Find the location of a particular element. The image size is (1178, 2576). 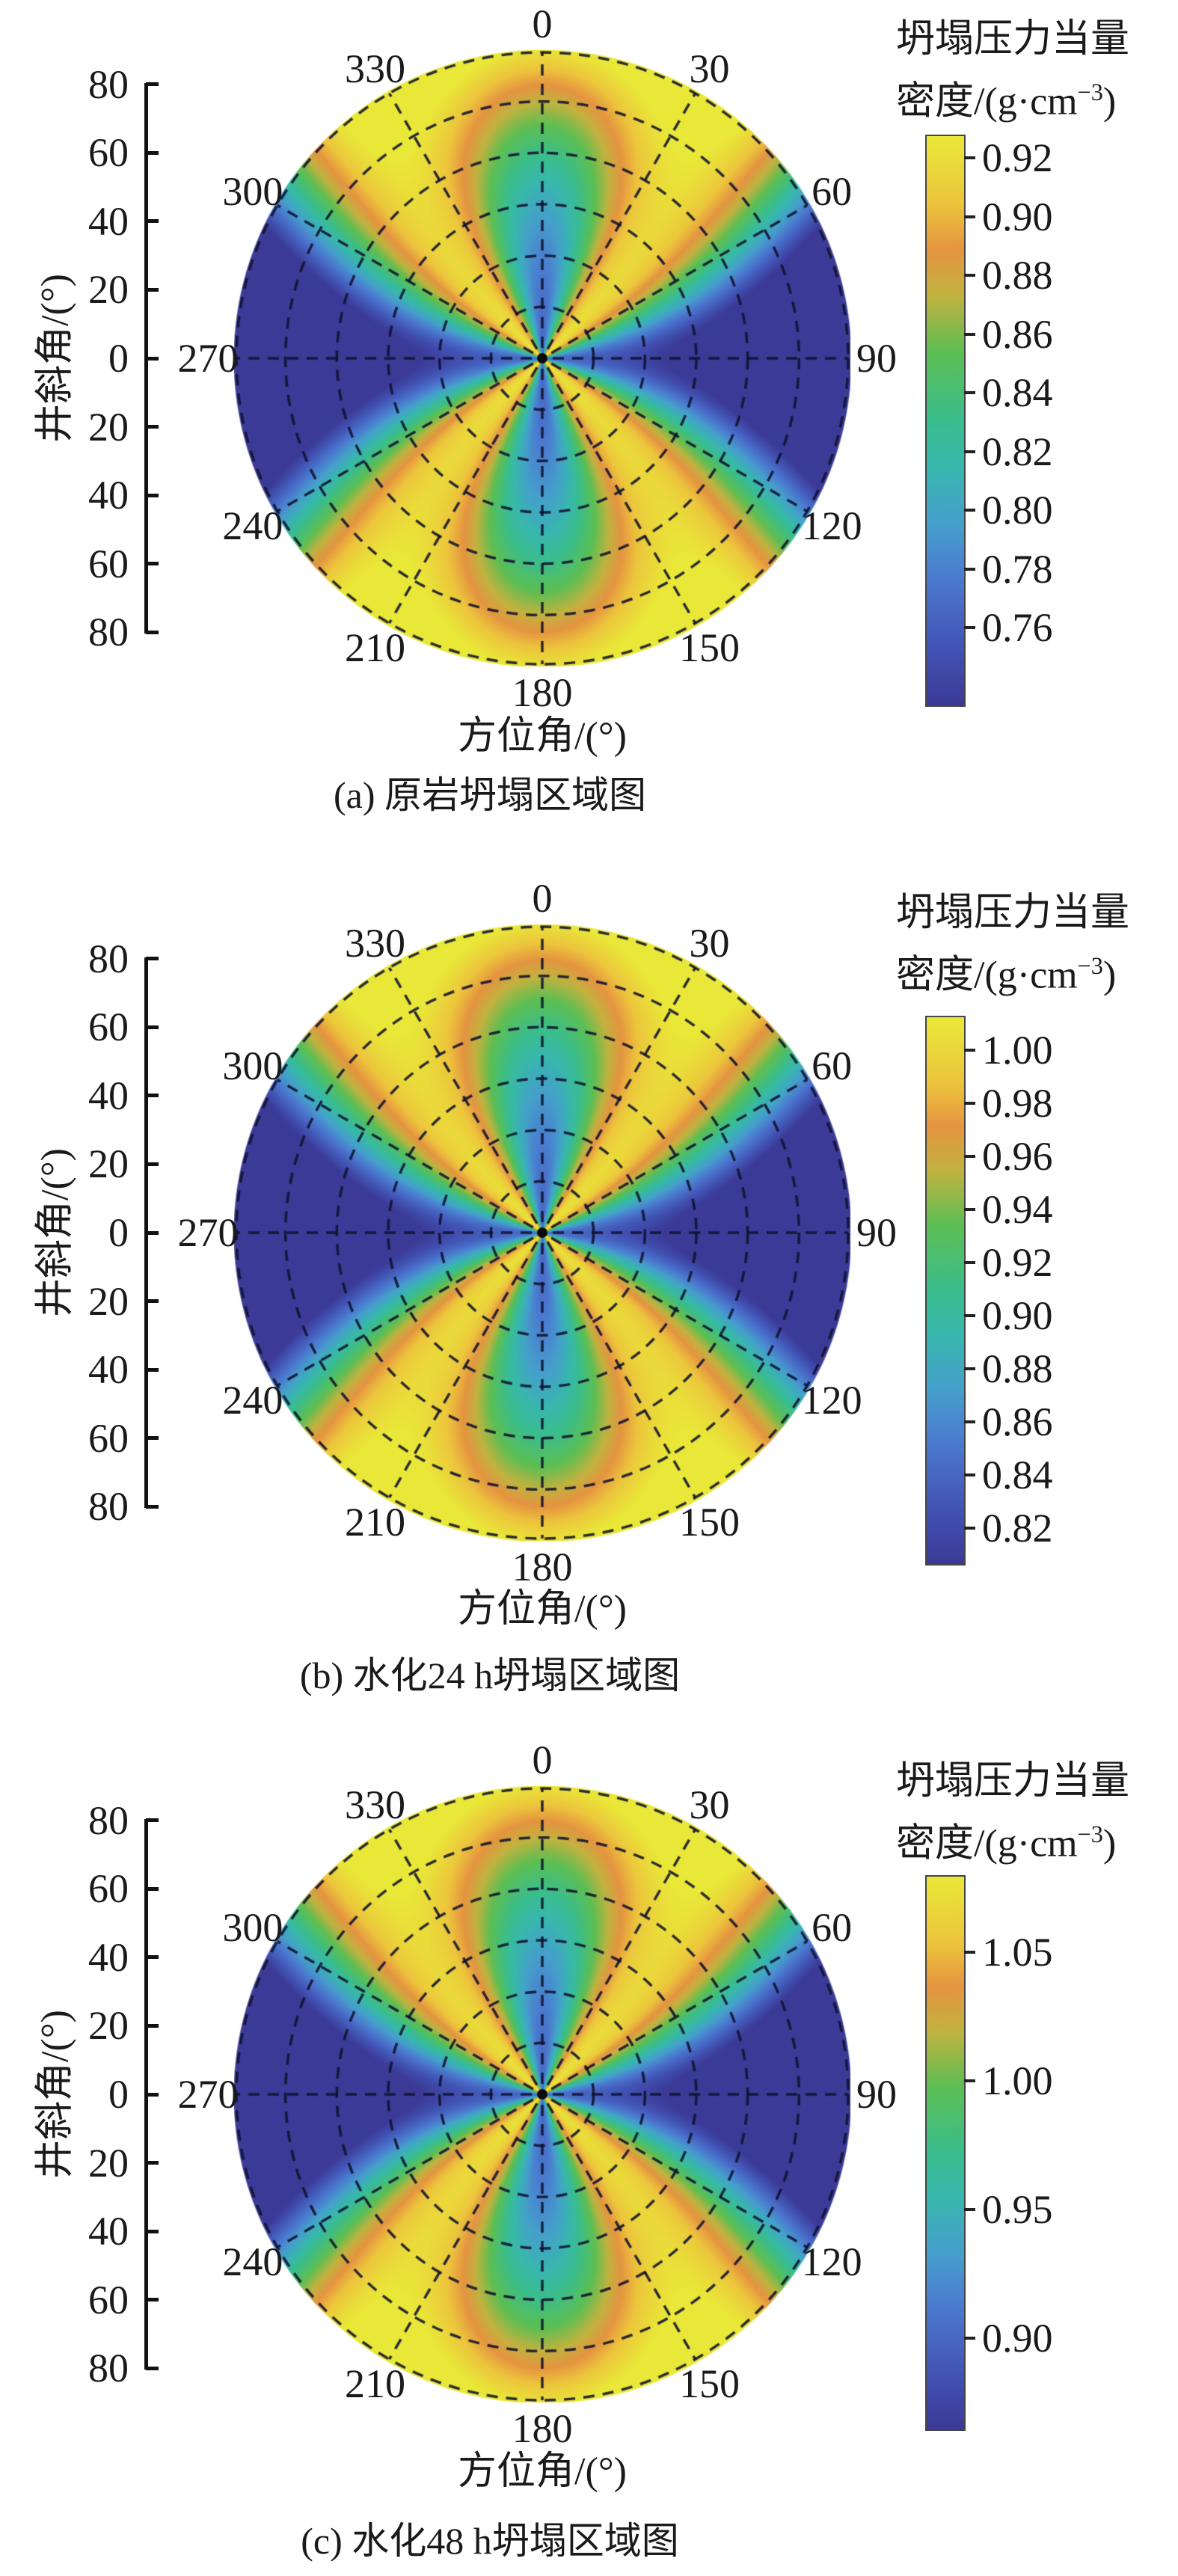

colorbar-title-line1: 坍塌压力当量 is located at coordinates (1013, 39).